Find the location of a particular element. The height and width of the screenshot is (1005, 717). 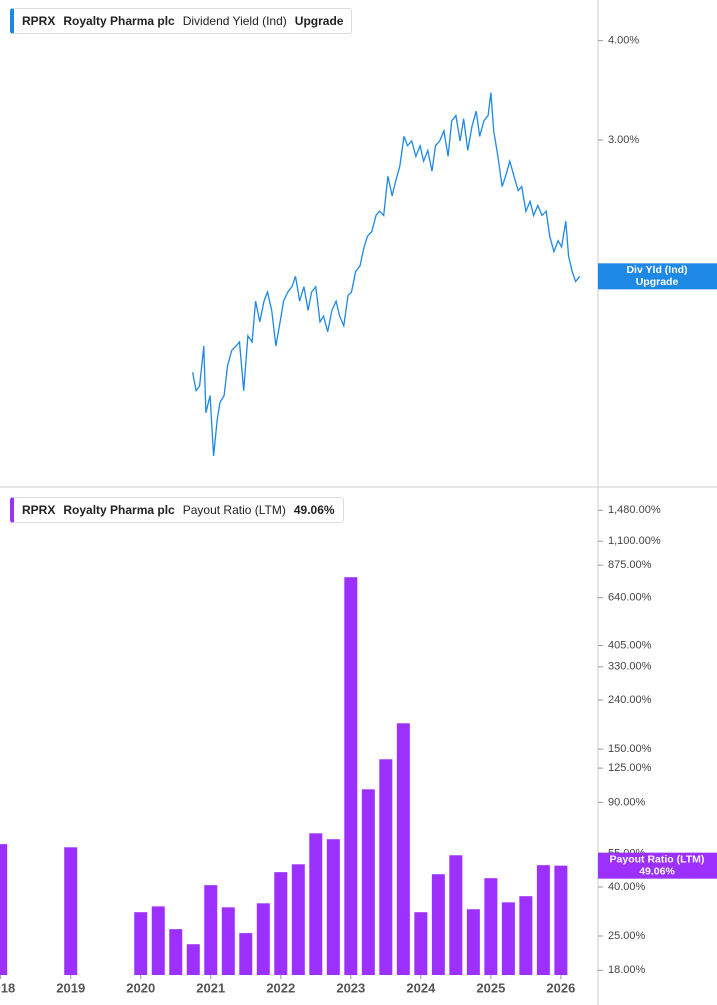

y-tick-label: 4.00% is located at coordinates (623, 41).